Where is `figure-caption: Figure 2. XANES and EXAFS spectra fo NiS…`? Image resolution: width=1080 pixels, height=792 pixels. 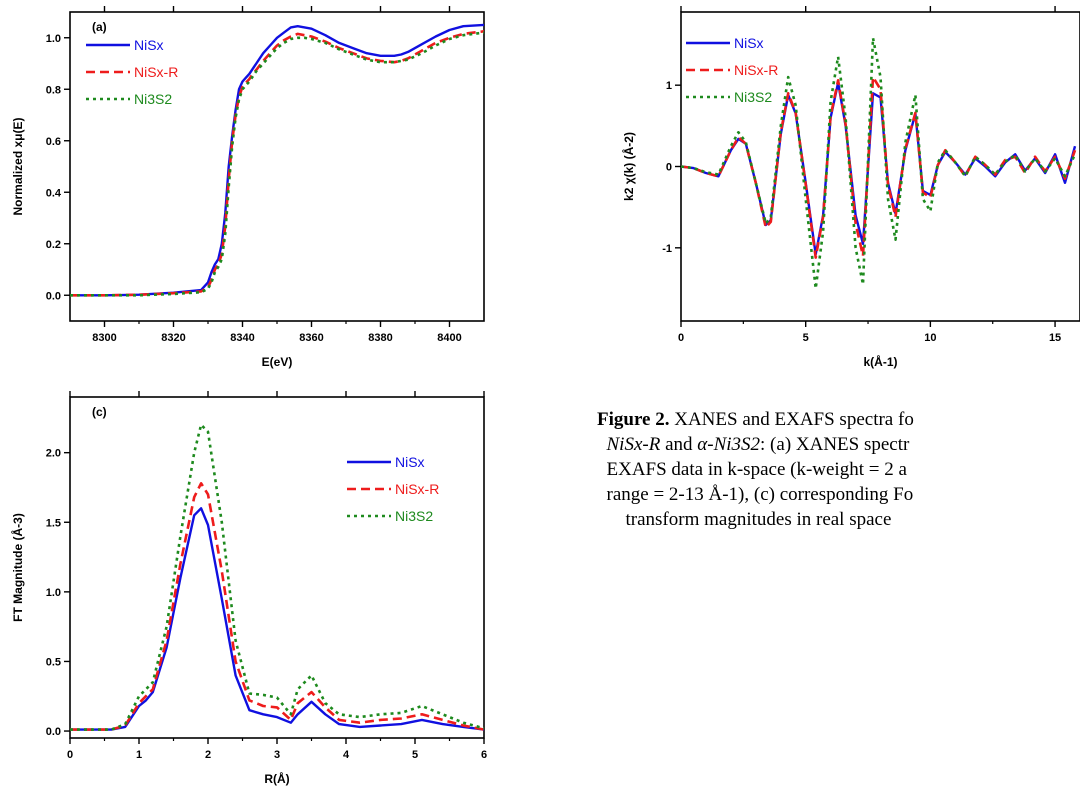
figure-caption: Figure 2. XANES and EXAFS spectra fo NiS… is located at coordinates (838, 469).